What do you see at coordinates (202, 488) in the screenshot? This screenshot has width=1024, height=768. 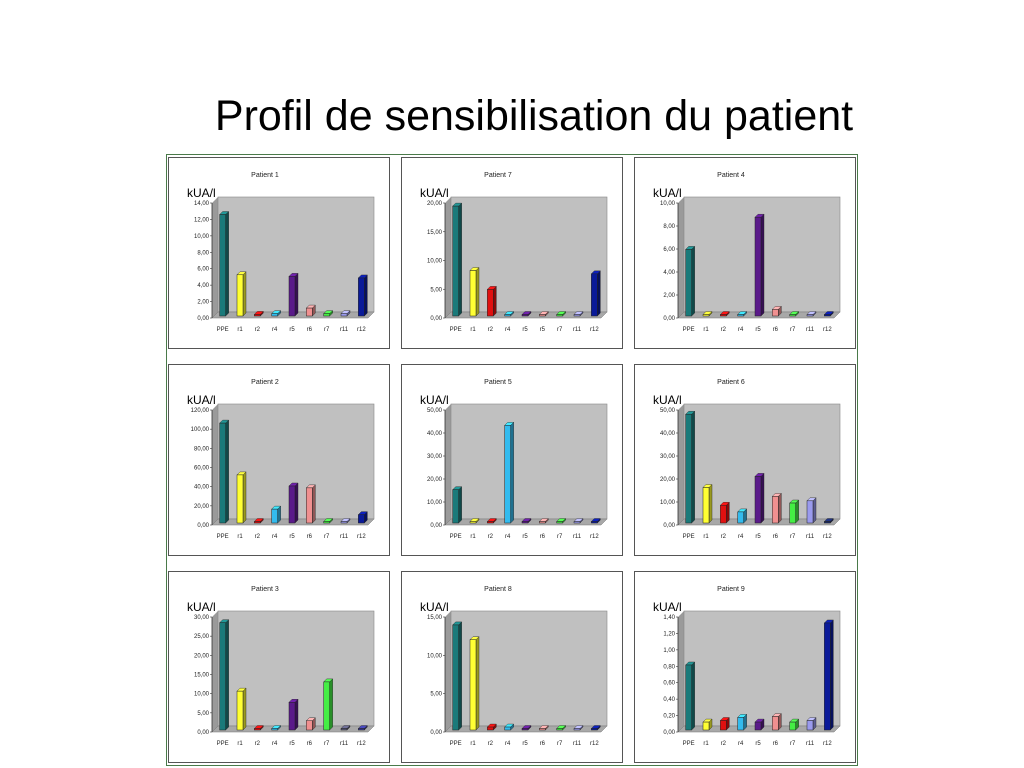 I see `y-tick-label: 40,00` at bounding box center [202, 488].